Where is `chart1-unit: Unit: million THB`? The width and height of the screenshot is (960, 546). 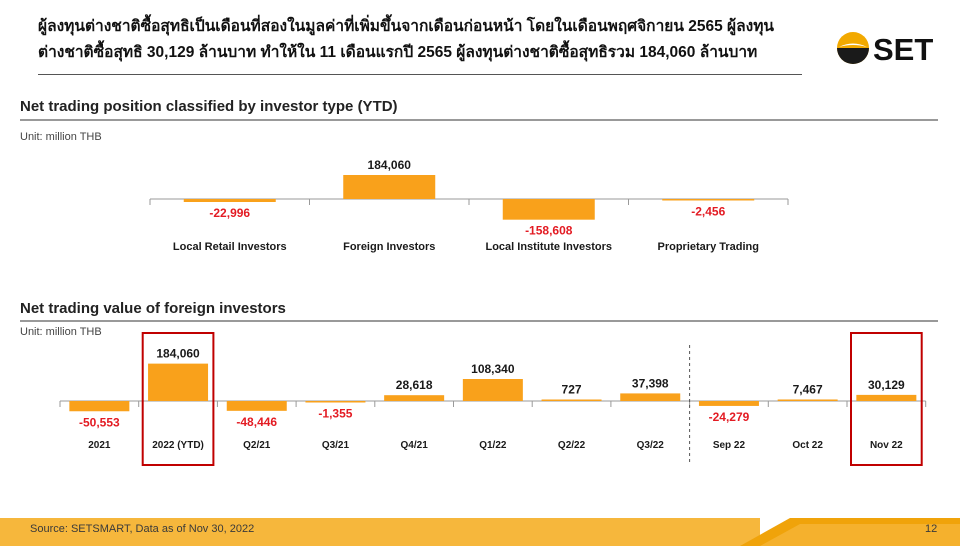
chart1-unit: Unit: million THB is located at coordinates (61, 137).